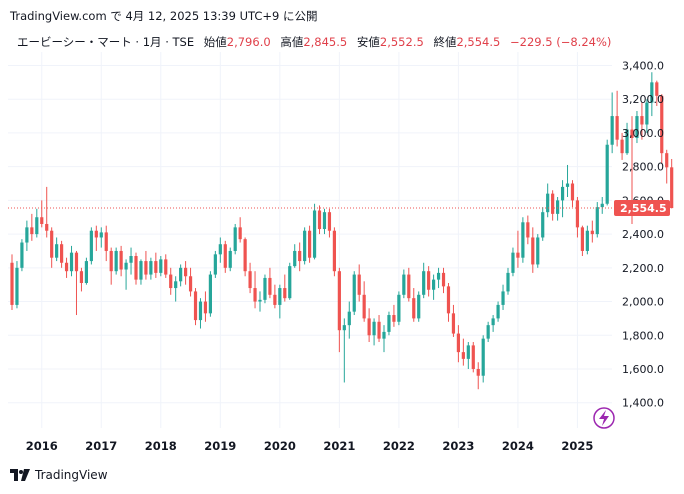  What do you see at coordinates (642, 208) in the screenshot?
I see `last-price-tag-bg` at bounding box center [642, 208].